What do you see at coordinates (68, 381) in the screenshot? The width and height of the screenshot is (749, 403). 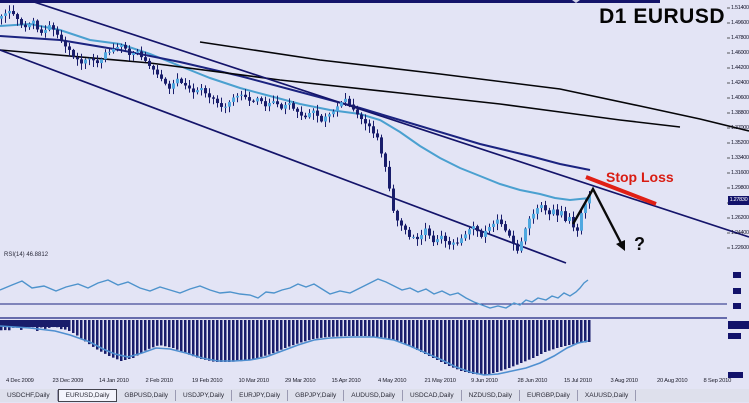 I see `time-axis-label: 23 Dec 2009` at bounding box center [68, 381].